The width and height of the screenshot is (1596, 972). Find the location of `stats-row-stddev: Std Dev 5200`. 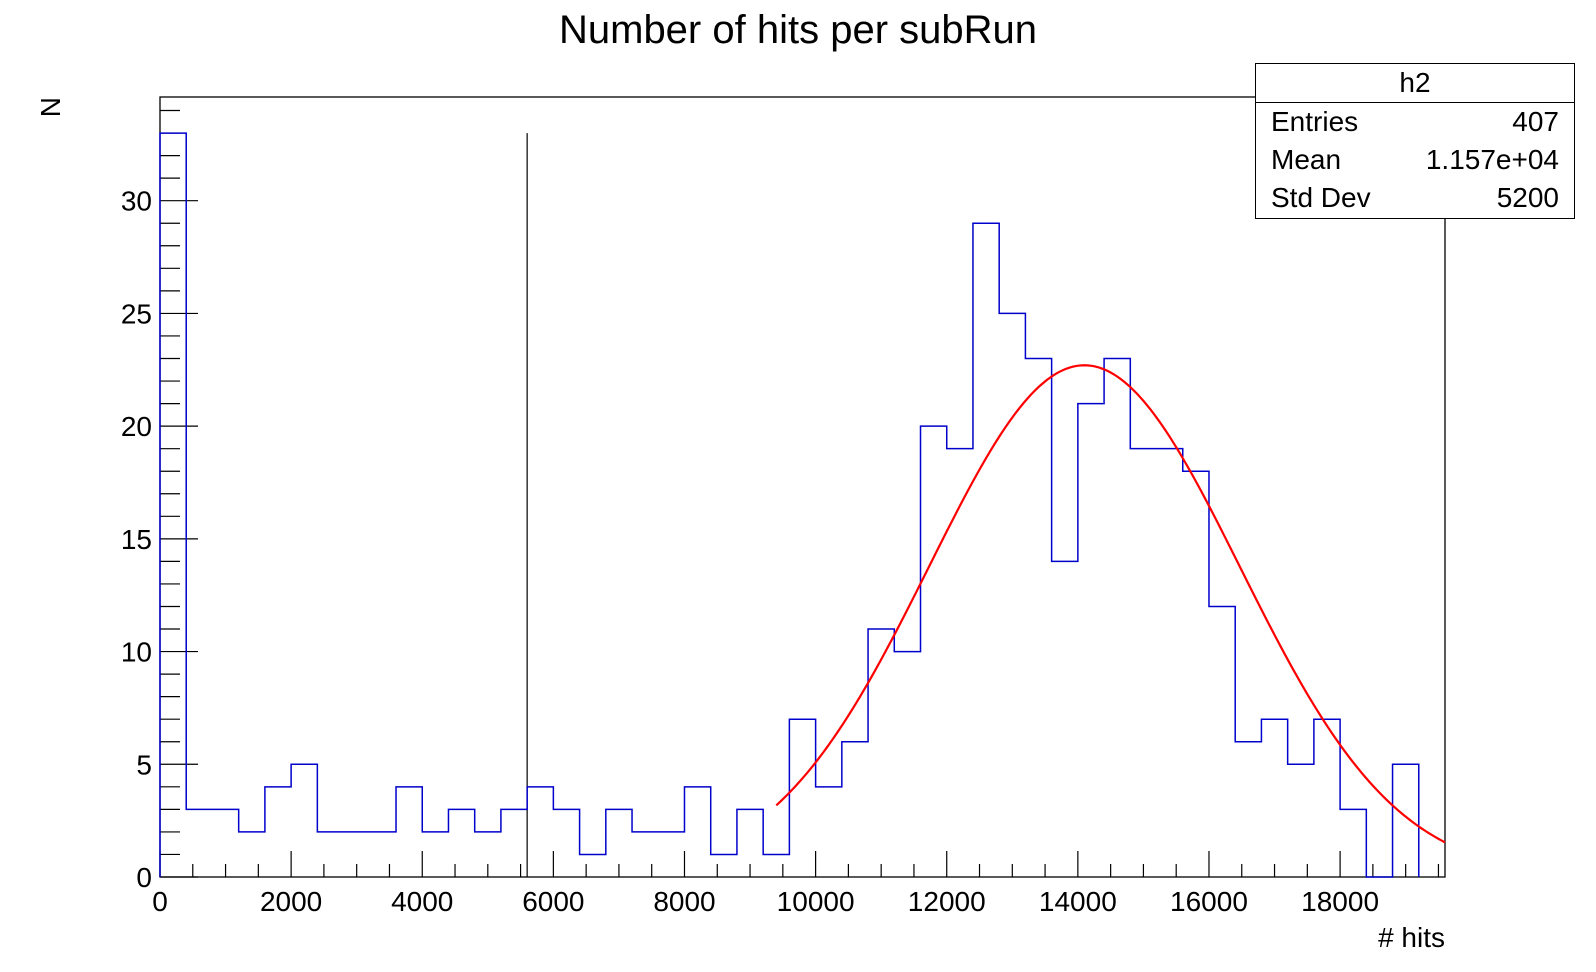

stats-row-stddev: Std Dev 5200 is located at coordinates (1415, 198).